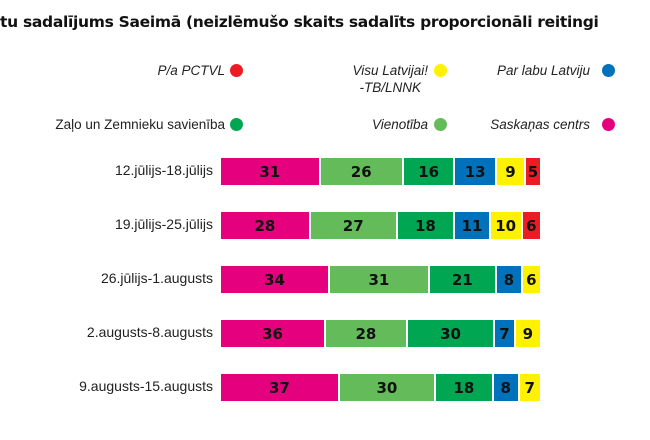 Image resolution: width=650 pixels, height=440 pixels. I want to click on category-label: 2.augusts-8.augusts, so click(149, 332).